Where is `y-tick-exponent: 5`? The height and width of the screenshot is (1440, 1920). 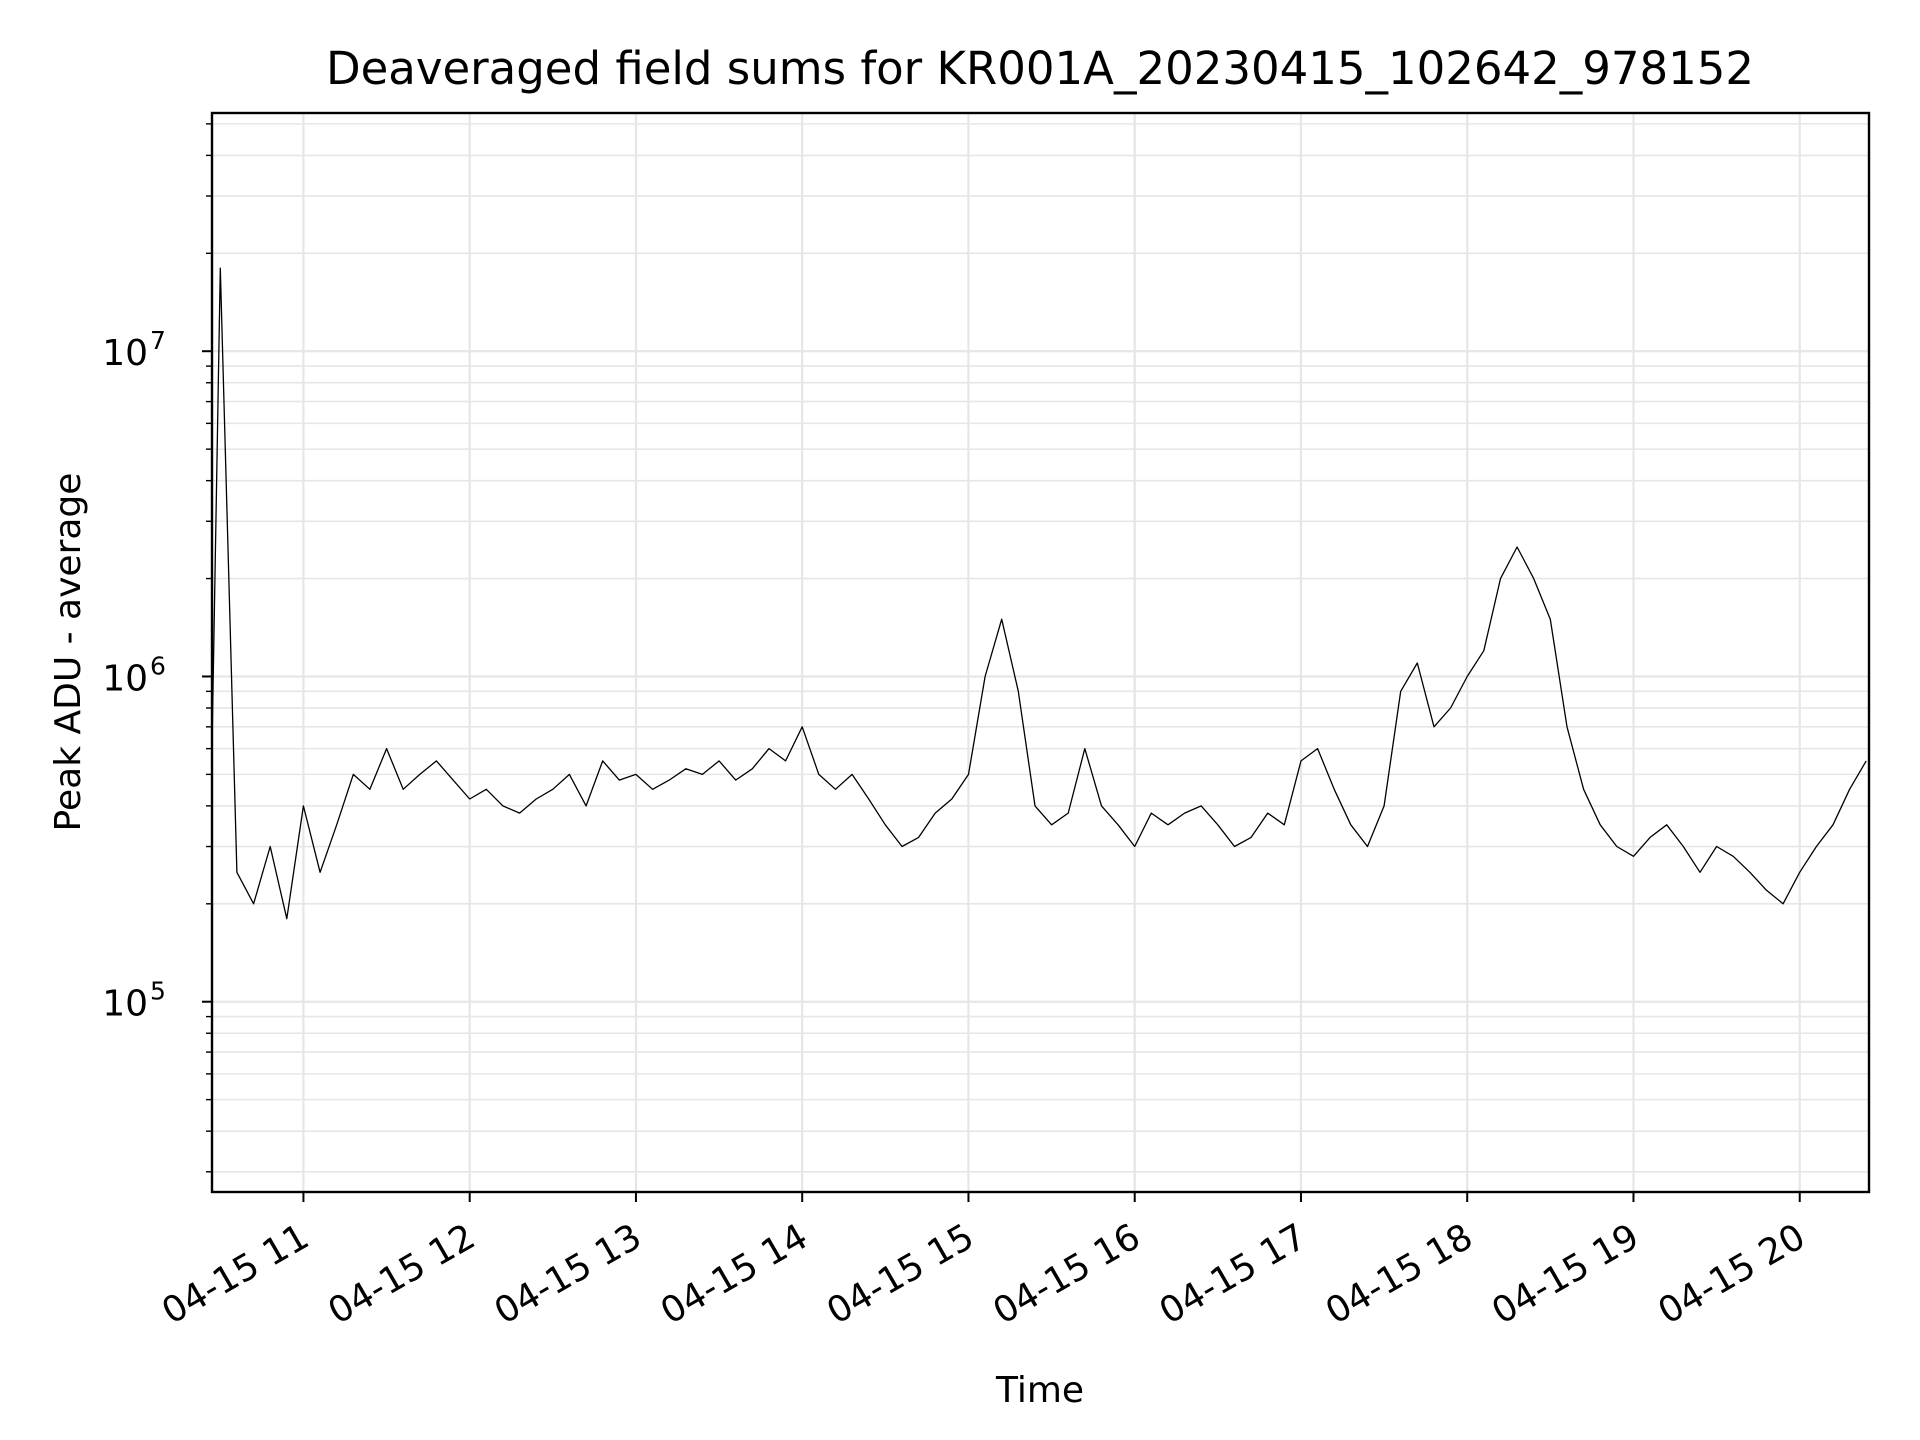
y-tick-exponent: 5 is located at coordinates (158, 991).